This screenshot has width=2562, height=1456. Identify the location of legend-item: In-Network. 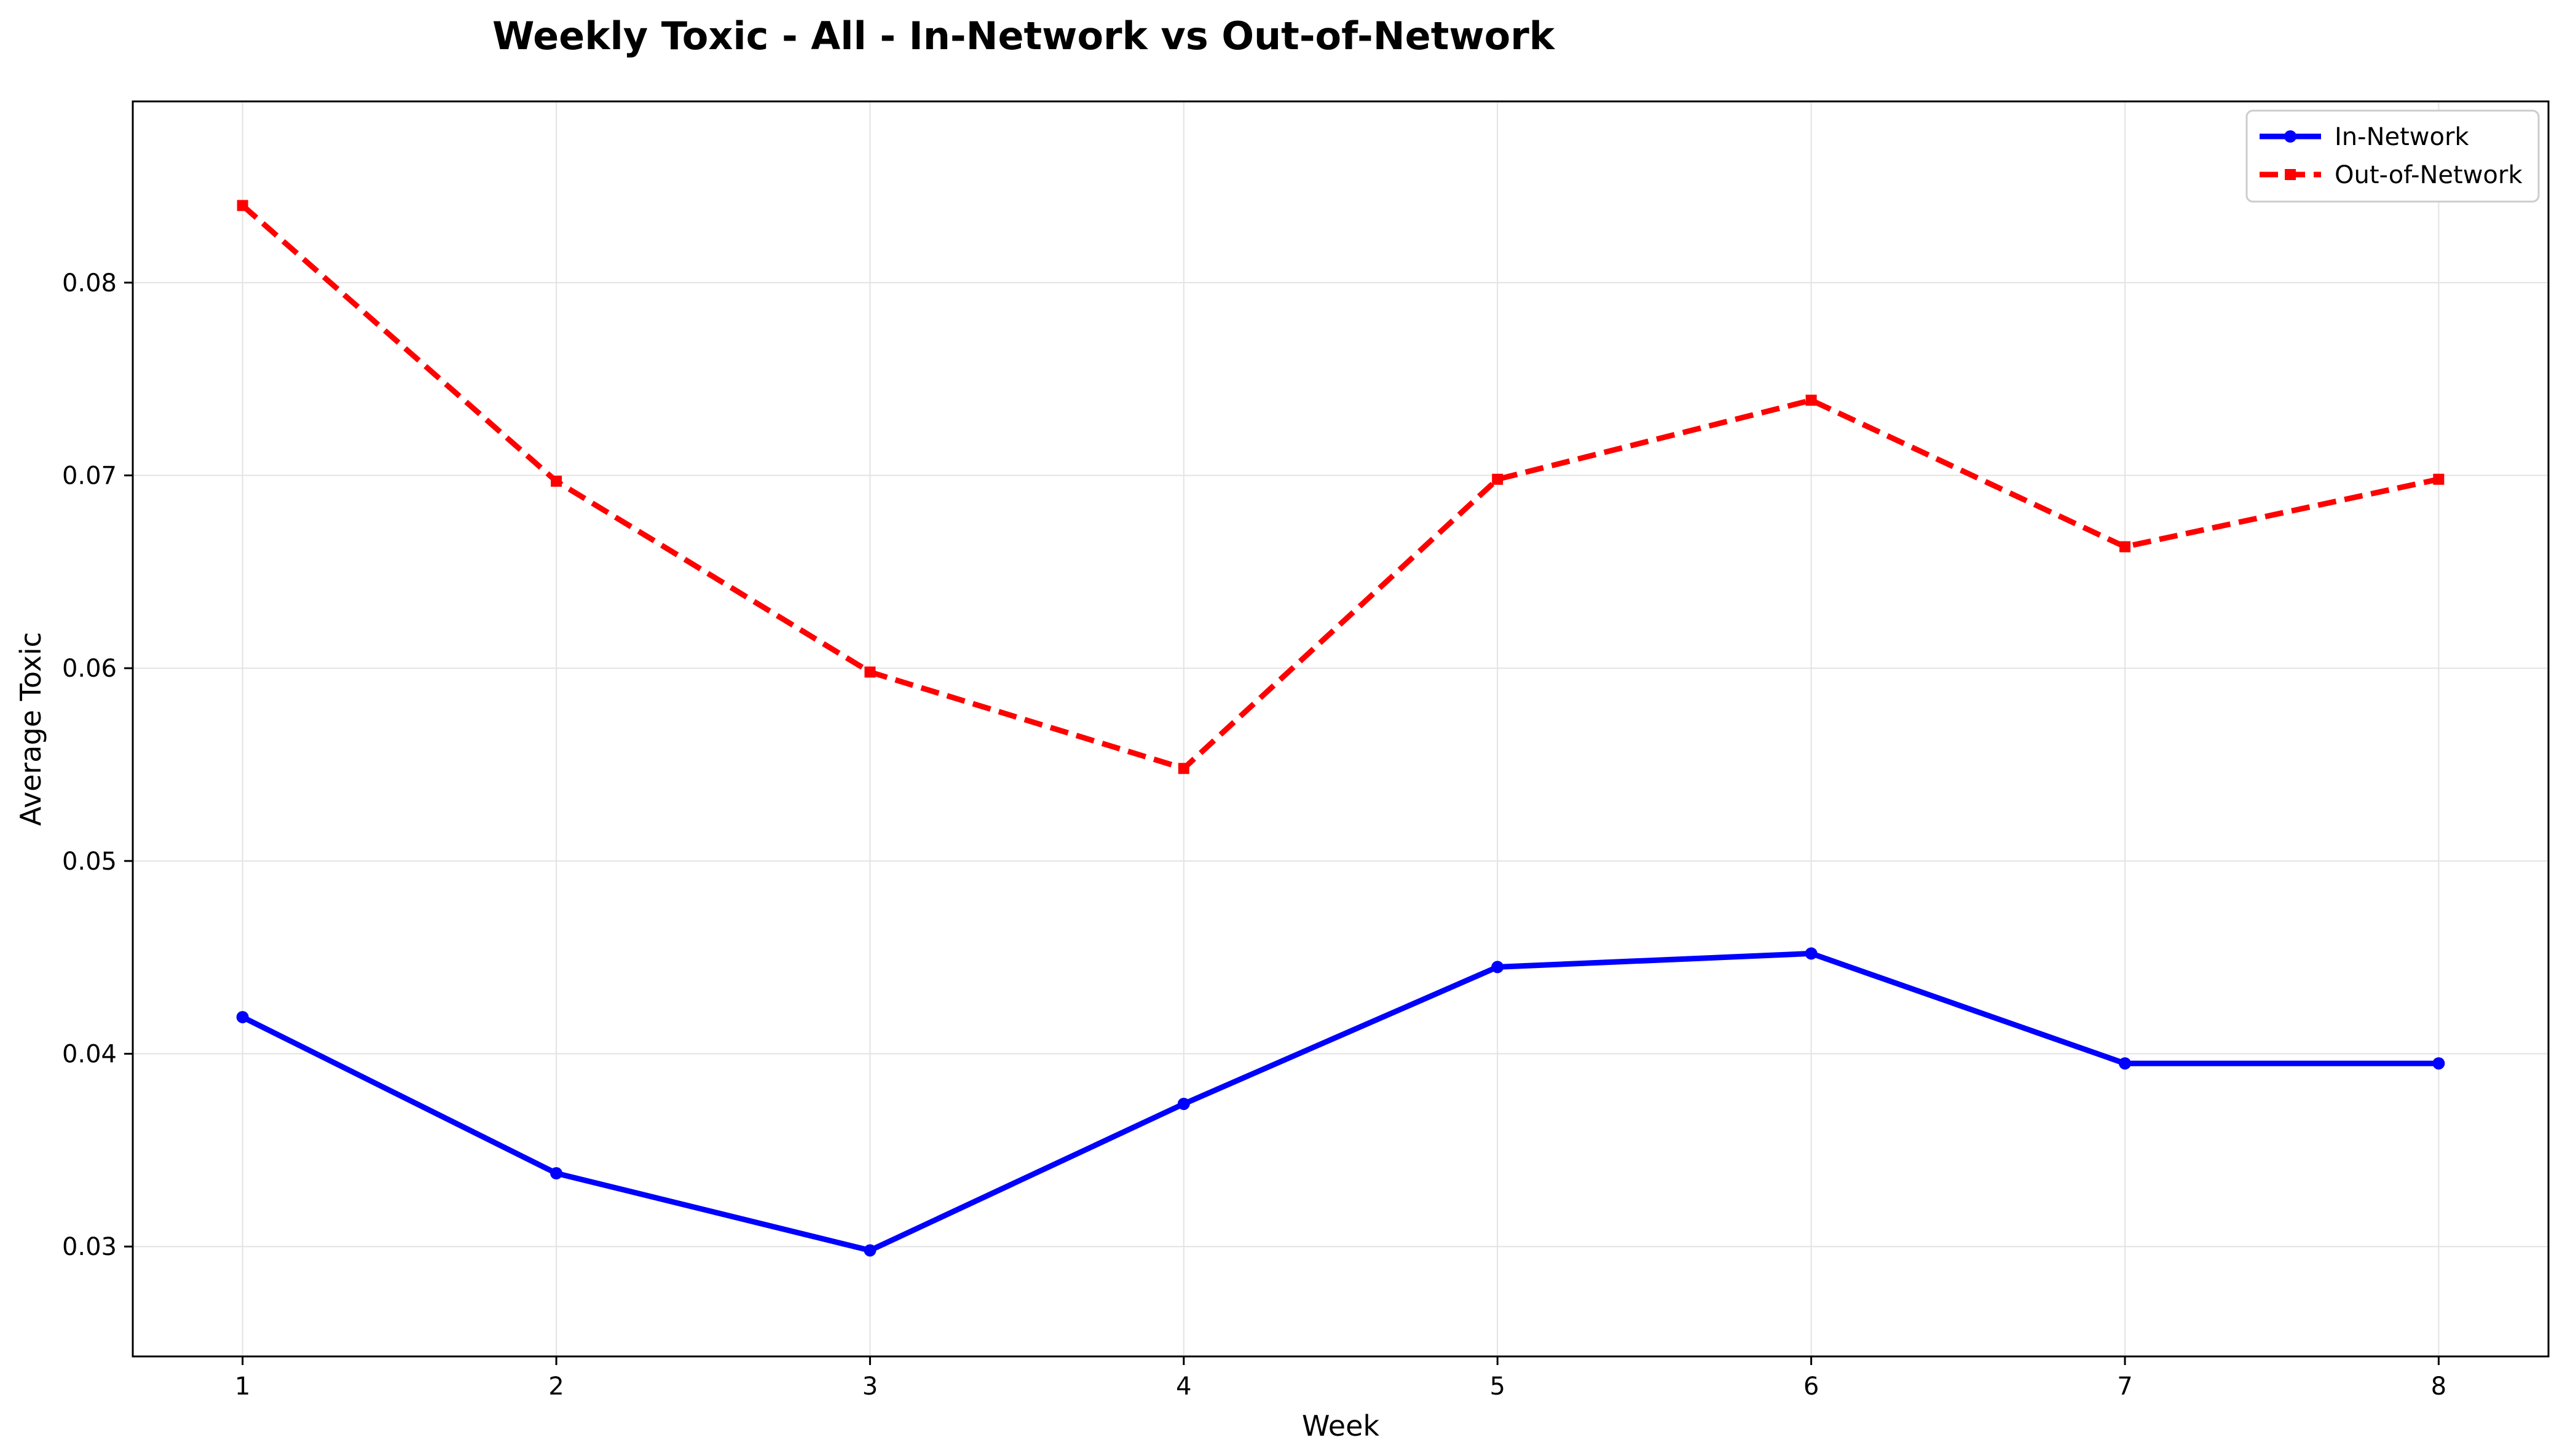
(2364, 137).